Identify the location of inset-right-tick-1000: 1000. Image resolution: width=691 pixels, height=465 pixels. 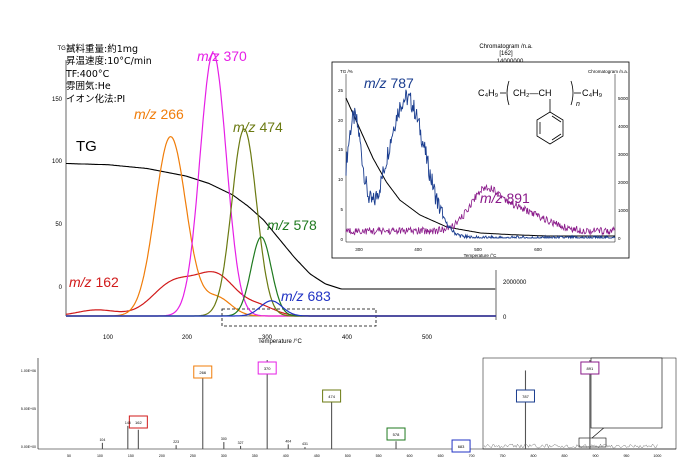
(623, 210).